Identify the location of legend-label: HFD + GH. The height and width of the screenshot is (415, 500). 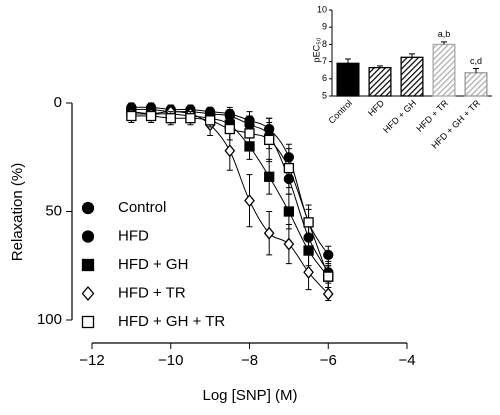
(153, 264).